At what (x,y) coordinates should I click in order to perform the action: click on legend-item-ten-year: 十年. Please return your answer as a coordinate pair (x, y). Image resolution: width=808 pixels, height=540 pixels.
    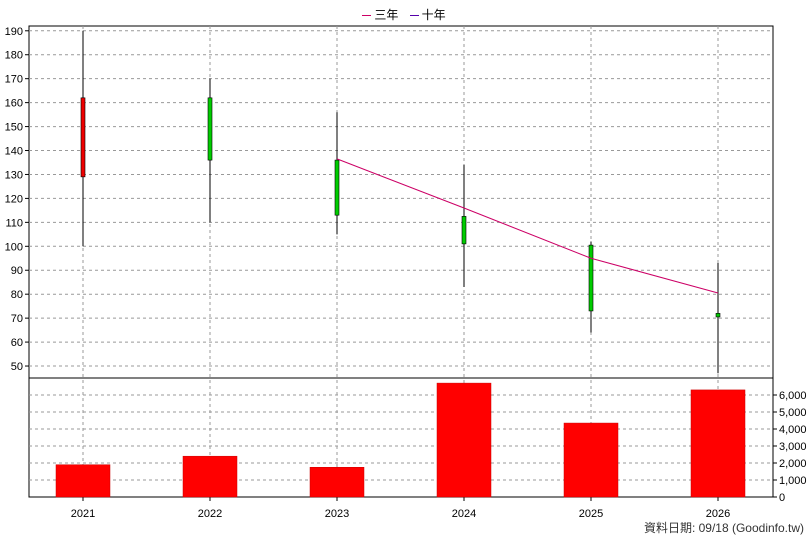
    Looking at the image, I should click on (427, 14).